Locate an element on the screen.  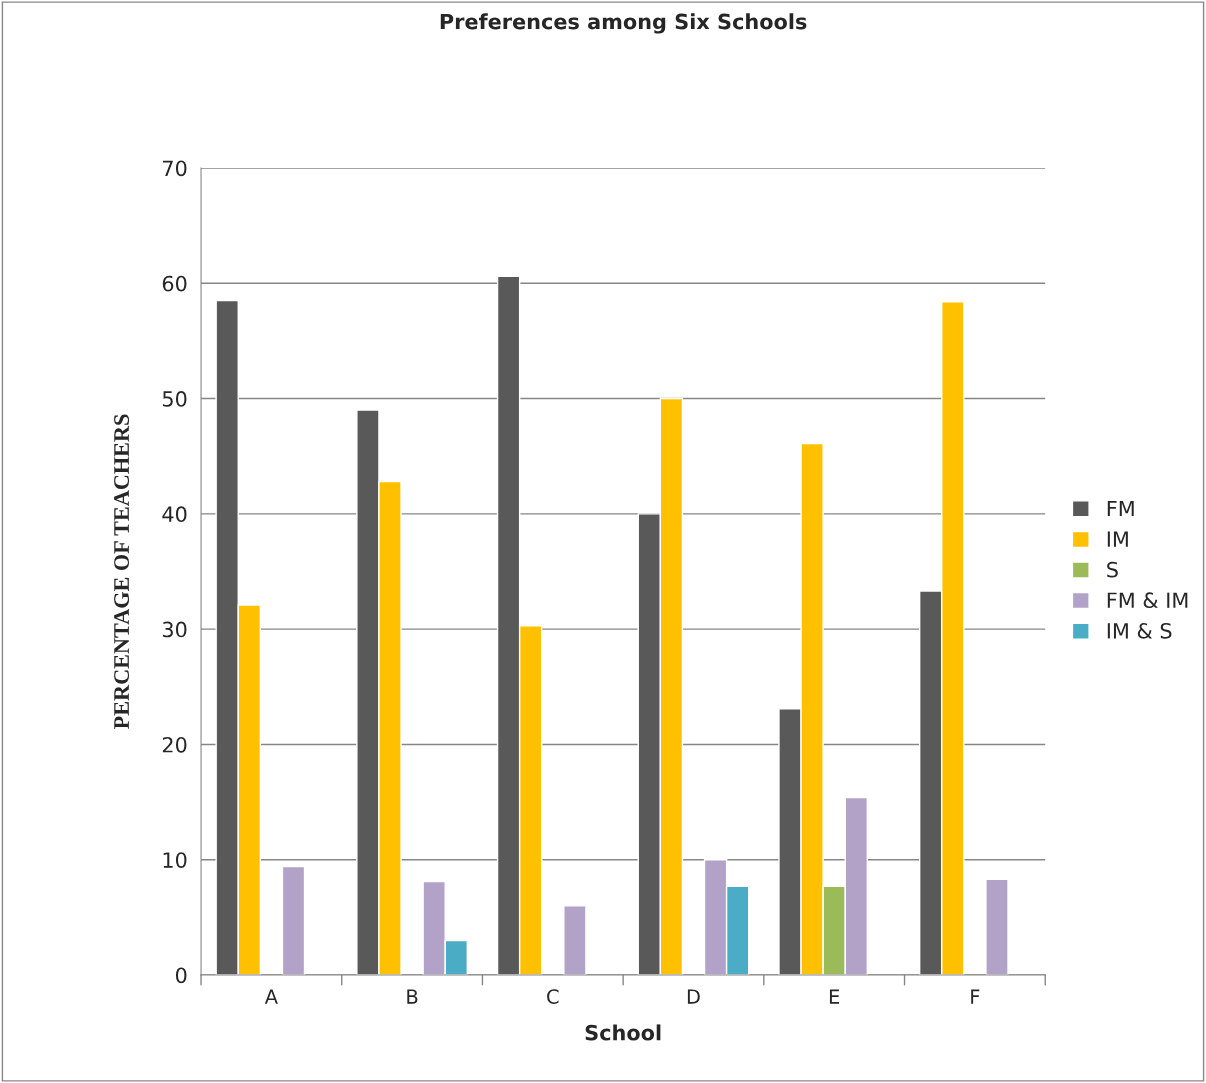
x-tick-label: D is located at coordinates (693, 996).